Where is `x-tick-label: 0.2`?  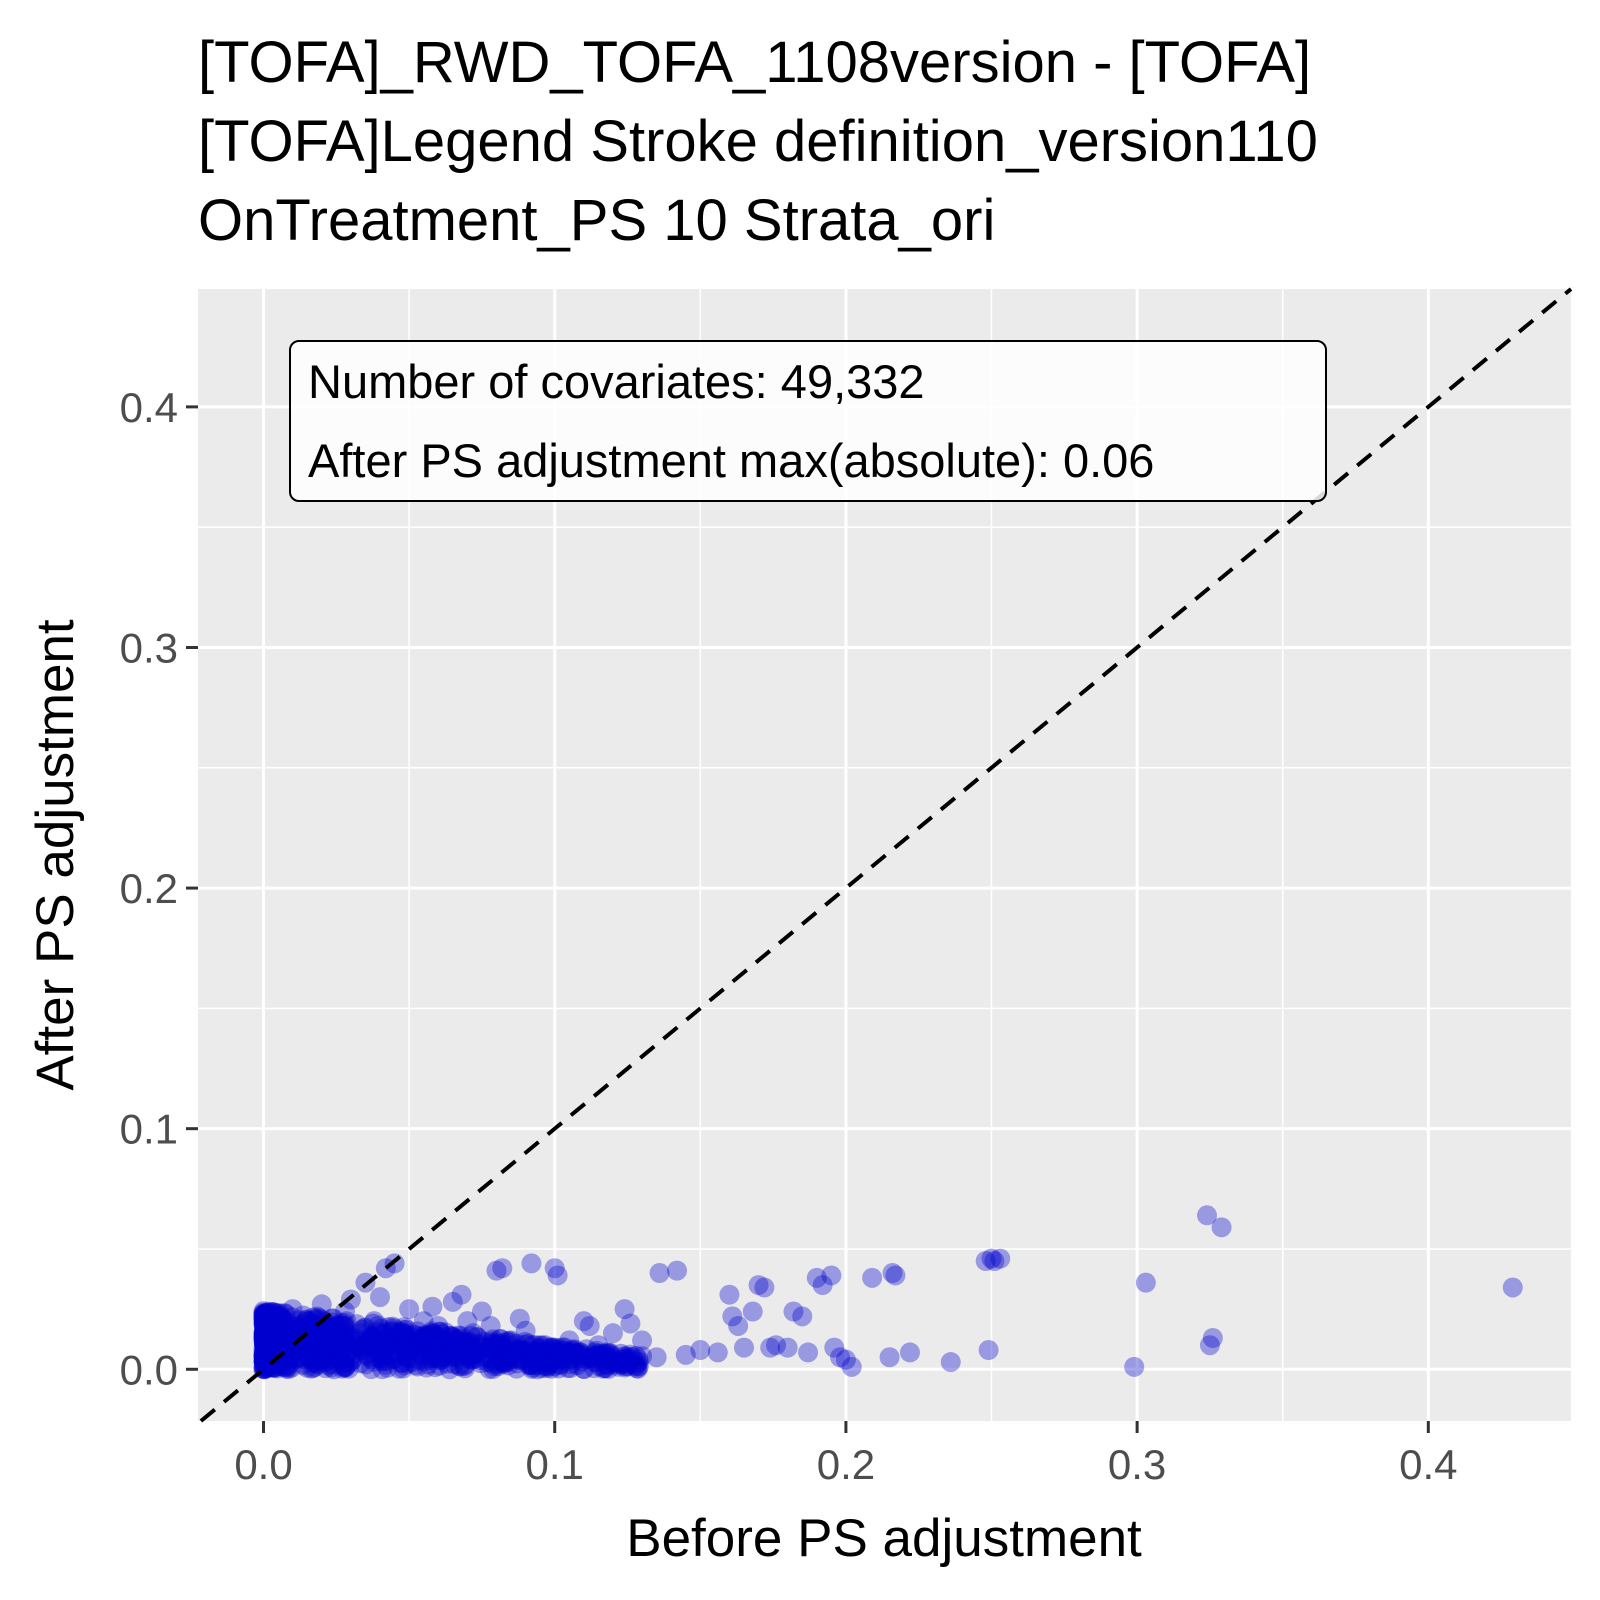 x-tick-label: 0.2 is located at coordinates (846, 1464).